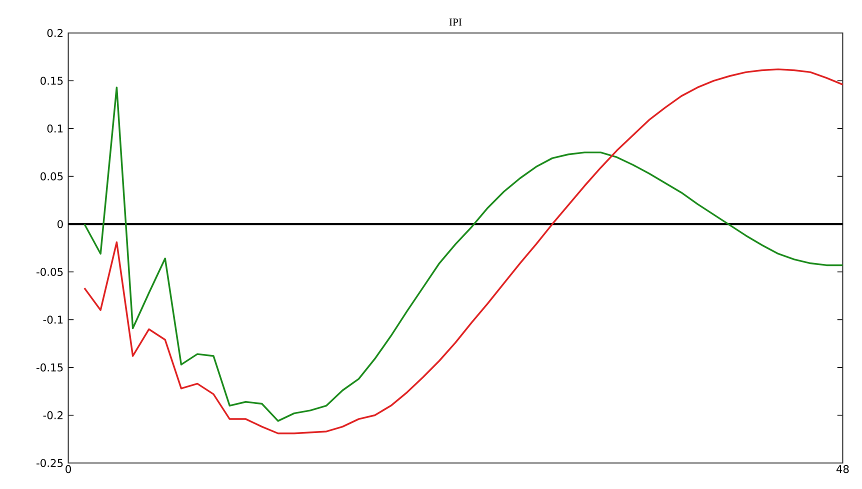  What do you see at coordinates (455, 22) in the screenshot?
I see `chart-title: IPI` at bounding box center [455, 22].